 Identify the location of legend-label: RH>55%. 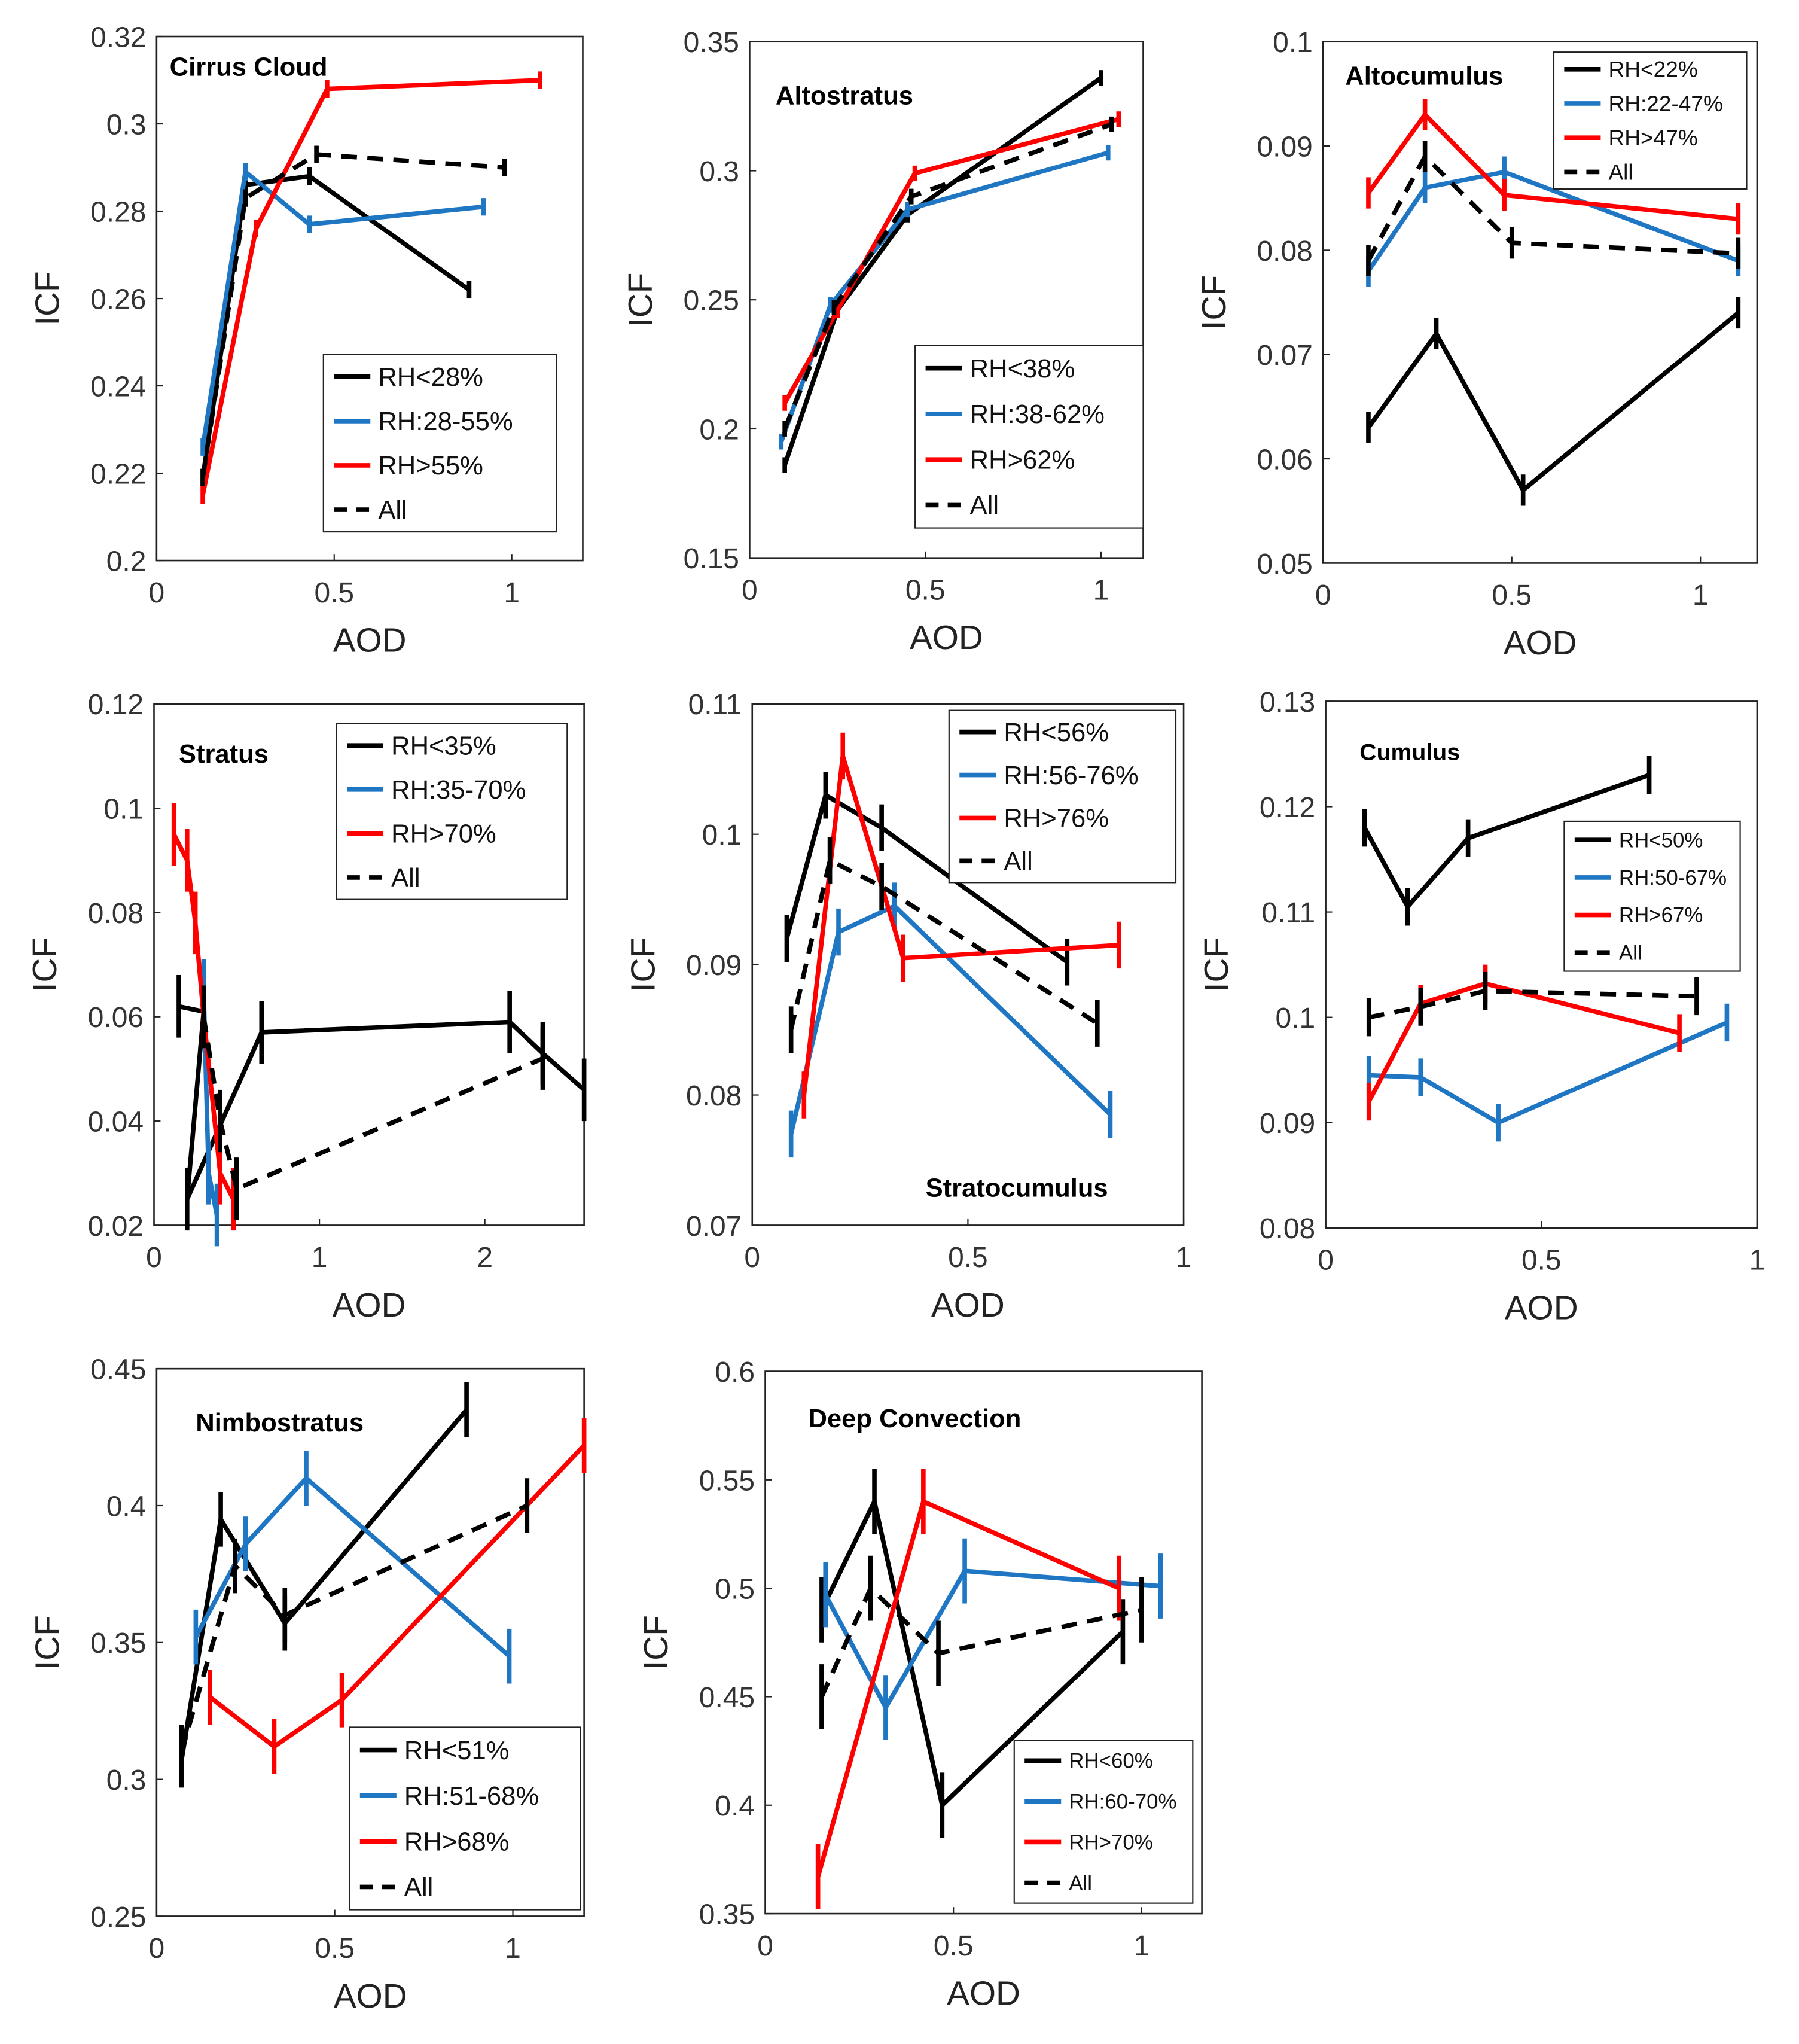
(431, 466).